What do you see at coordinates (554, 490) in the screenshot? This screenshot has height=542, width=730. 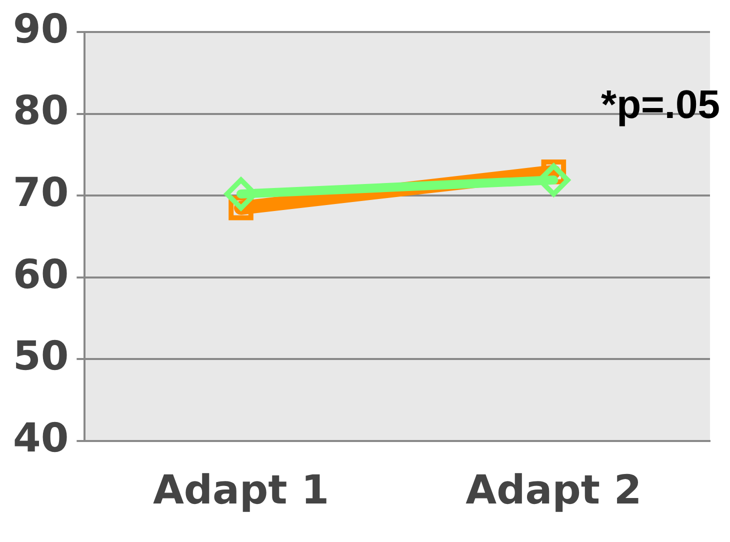 I see `x-tick-label: Adapt 2` at bounding box center [554, 490].